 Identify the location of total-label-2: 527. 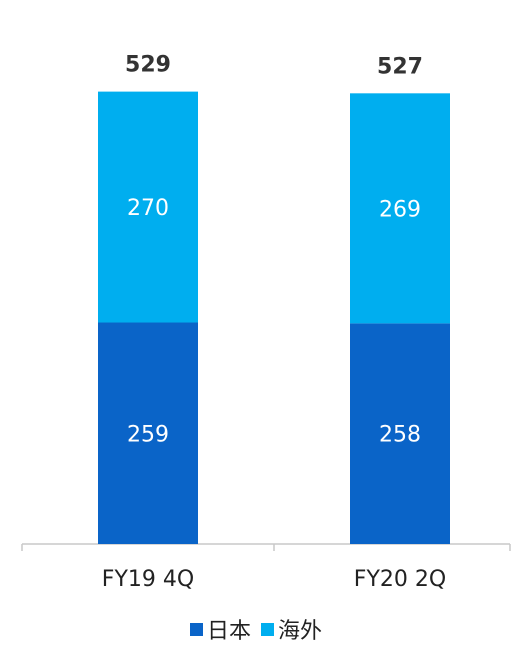
(400, 66).